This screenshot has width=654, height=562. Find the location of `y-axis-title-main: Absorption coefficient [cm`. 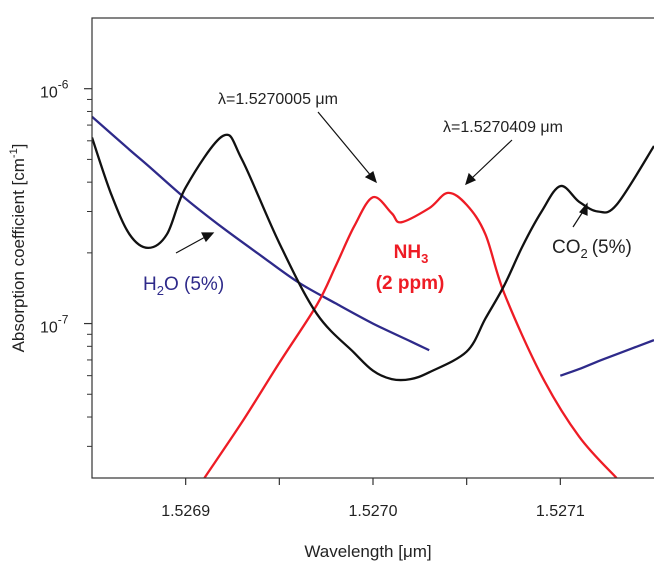

y-axis-title-main: Absorption coefficient [cm is located at coordinates (18, 255).